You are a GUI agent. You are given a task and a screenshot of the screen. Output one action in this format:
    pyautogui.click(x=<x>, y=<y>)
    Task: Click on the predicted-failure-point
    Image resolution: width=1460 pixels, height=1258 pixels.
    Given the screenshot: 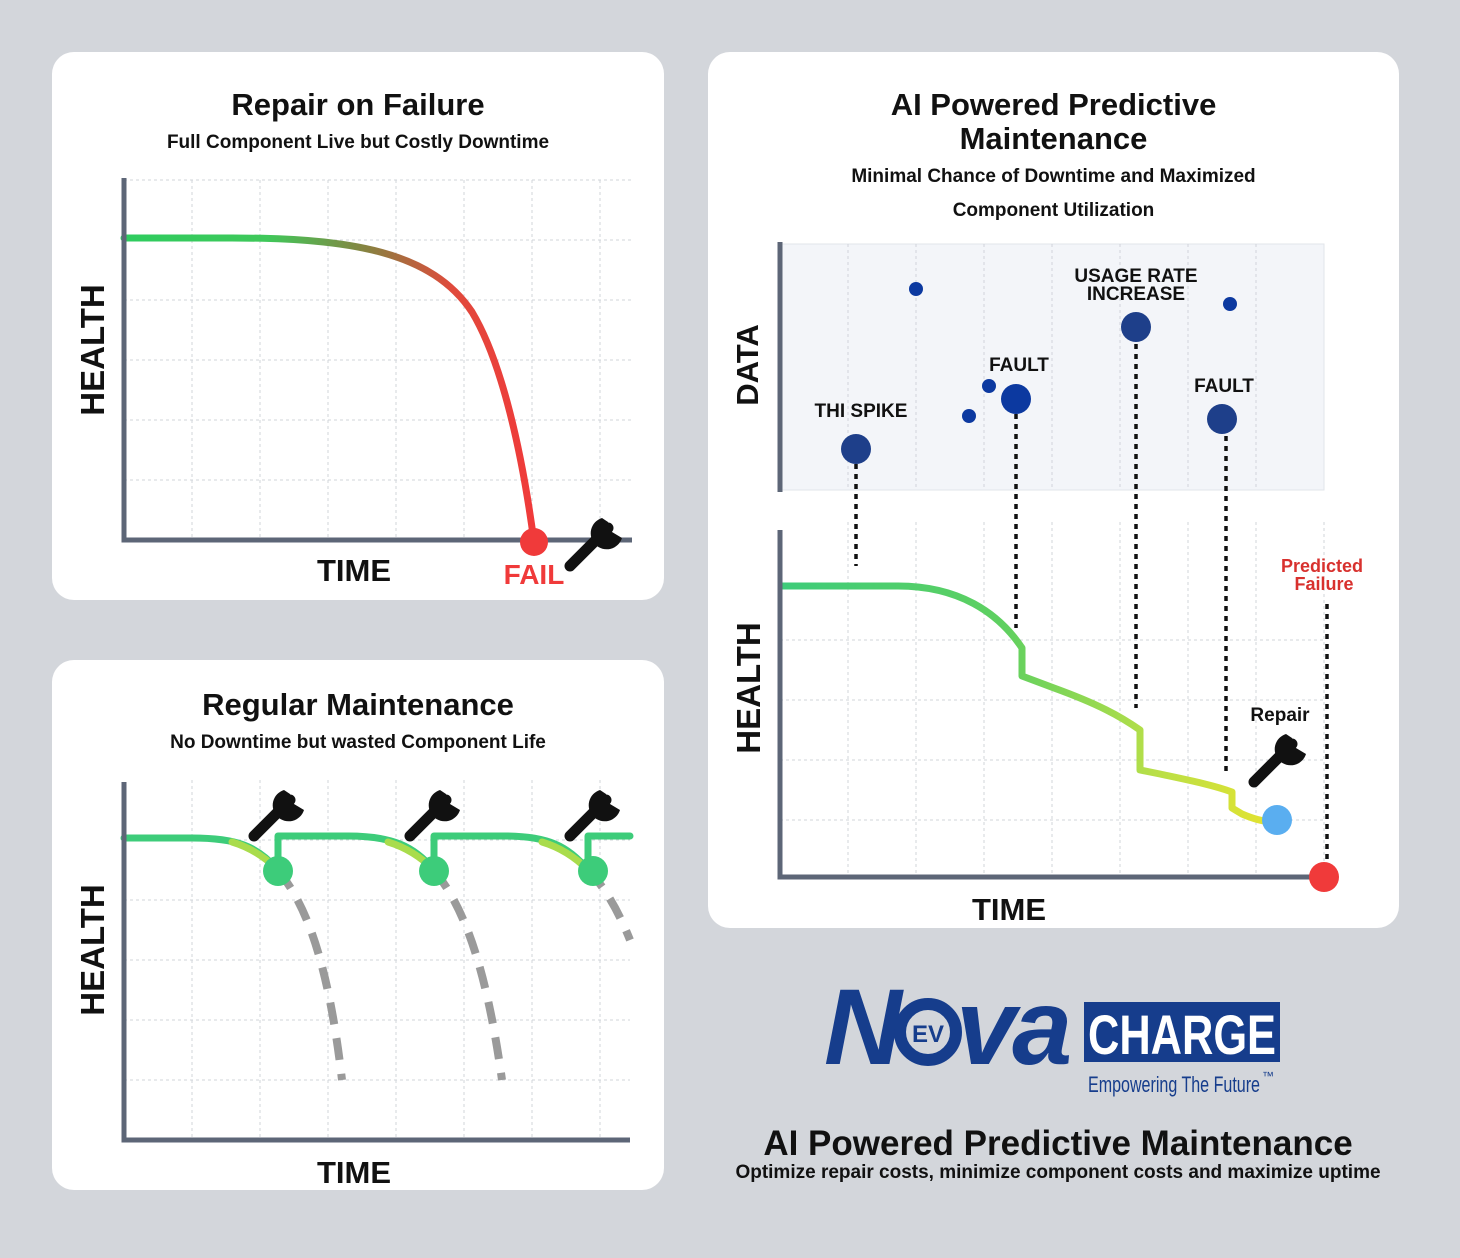 What is the action you would take?
    pyautogui.click(x=1324, y=877)
    